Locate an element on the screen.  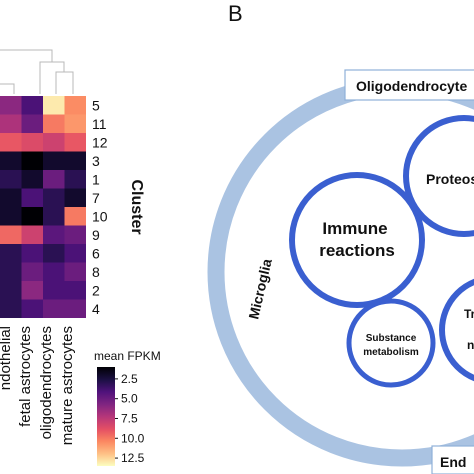
row-label: 4 is located at coordinates (96, 309).